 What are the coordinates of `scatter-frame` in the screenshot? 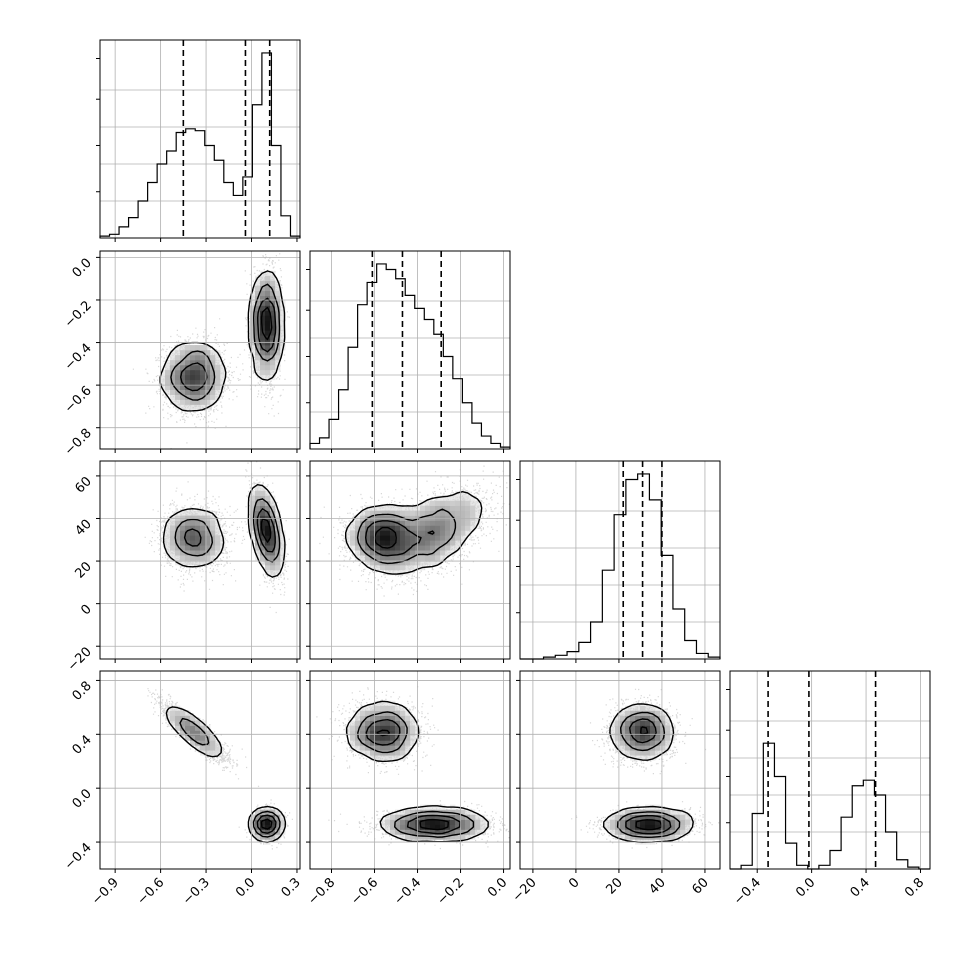 It's located at (410, 770).